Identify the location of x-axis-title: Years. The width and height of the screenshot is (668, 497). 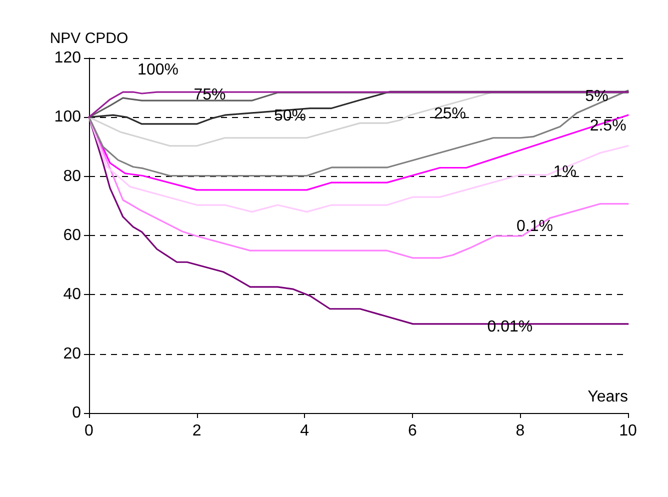
(608, 397).